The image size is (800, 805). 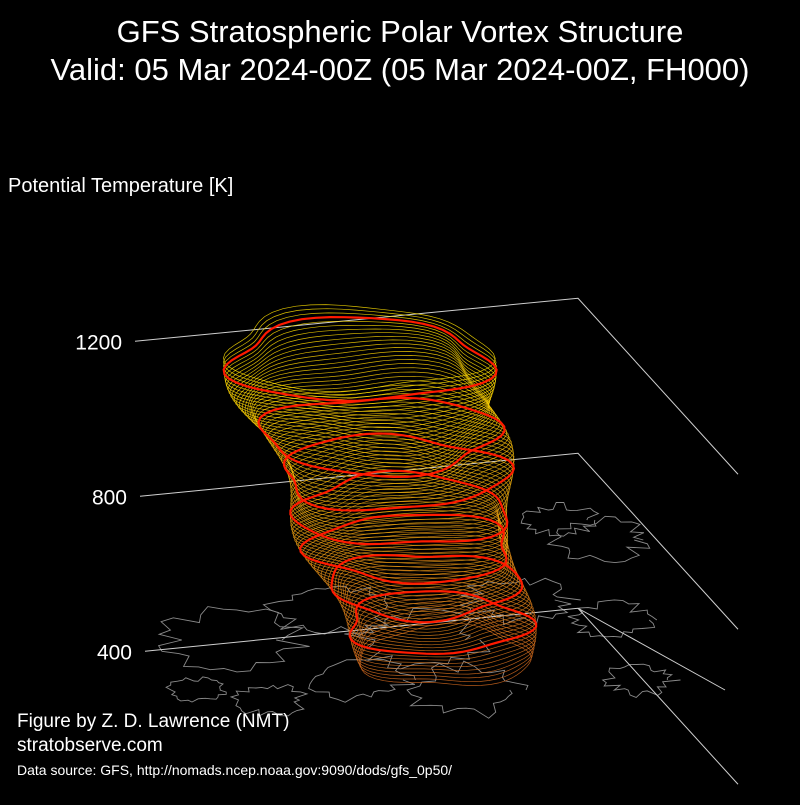 I want to click on floor-edge, so click(x=651, y=649).